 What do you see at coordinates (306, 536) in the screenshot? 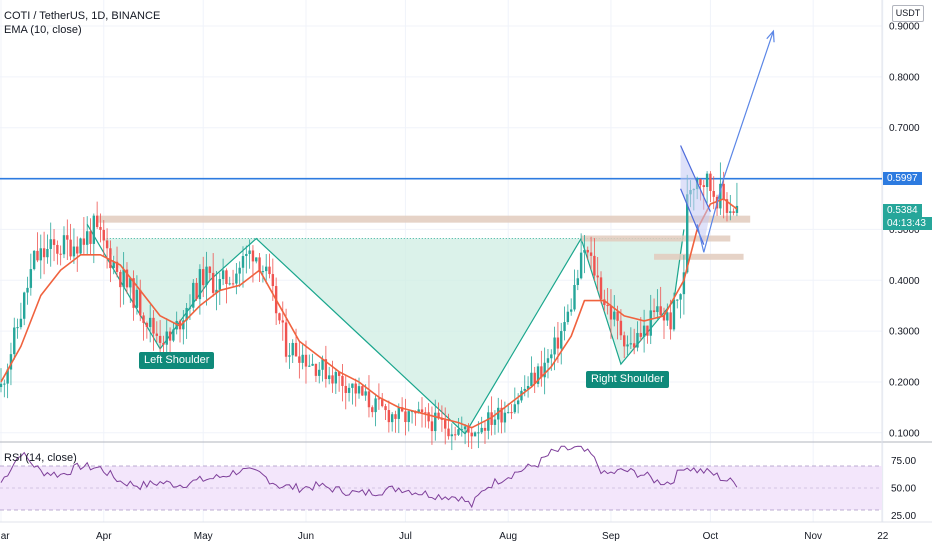
I see `time-tick-label: Jun` at bounding box center [306, 536].